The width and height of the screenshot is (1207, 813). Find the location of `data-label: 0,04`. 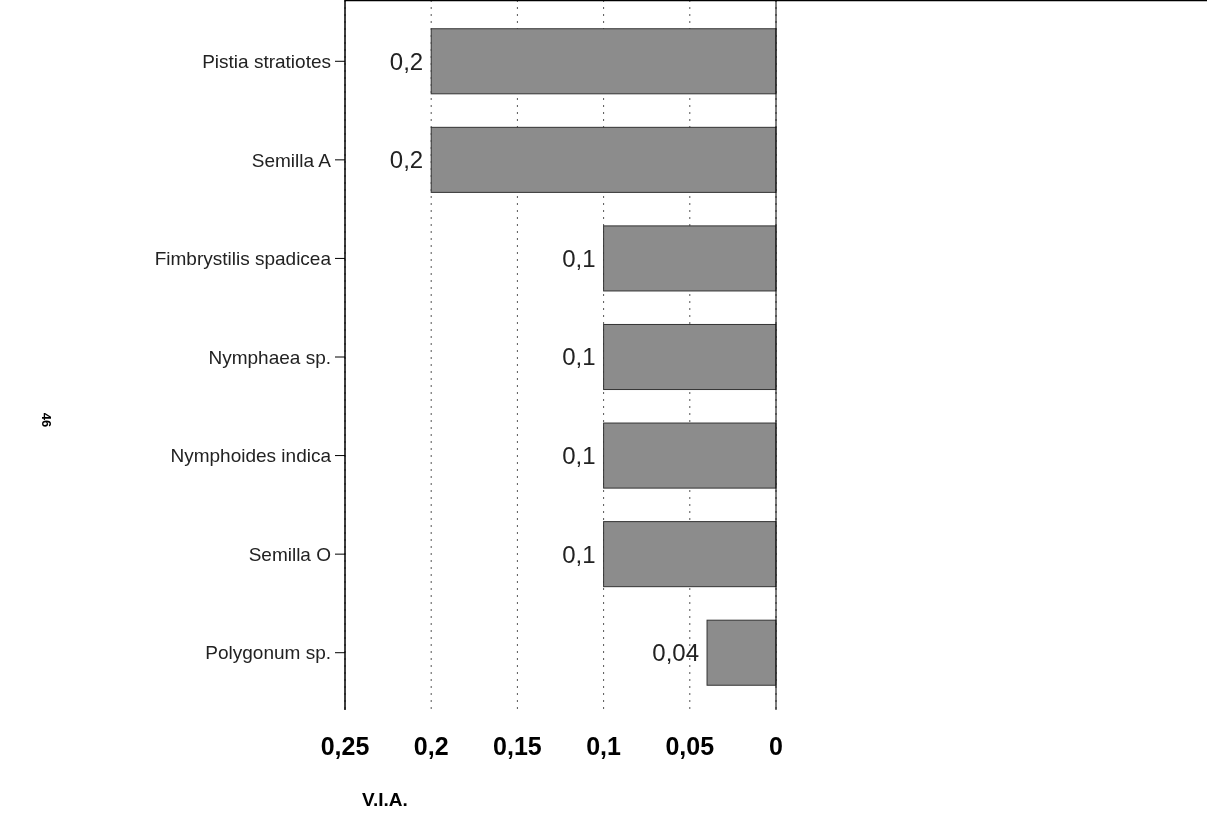

data-label: 0,04 is located at coordinates (676, 653).